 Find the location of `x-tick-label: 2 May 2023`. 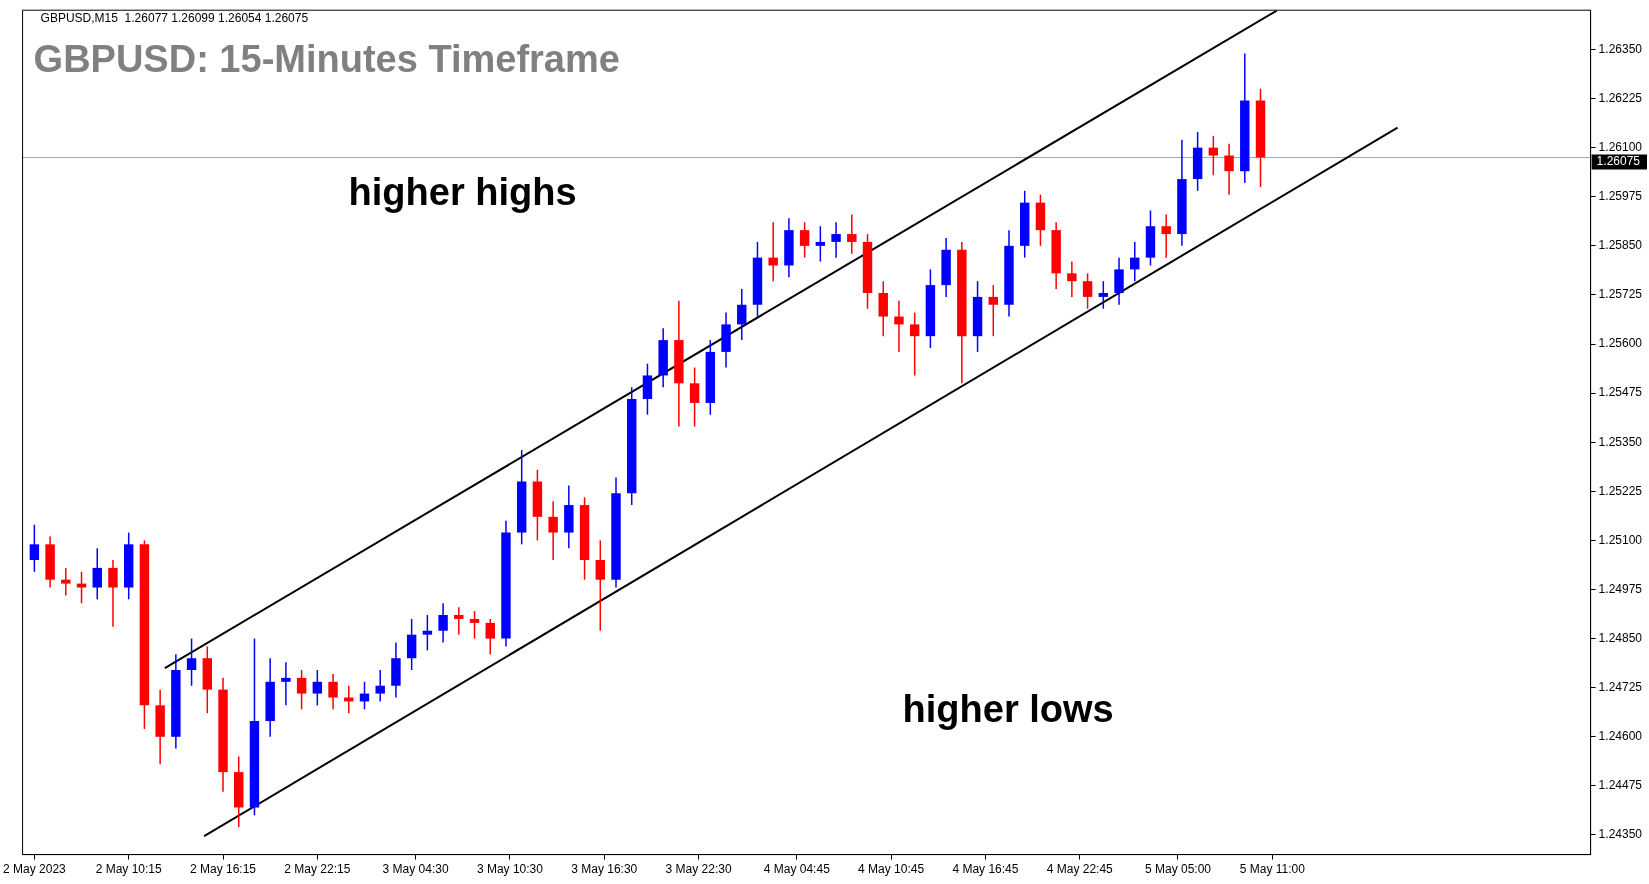

x-tick-label: 2 May 2023 is located at coordinates (35, 869).